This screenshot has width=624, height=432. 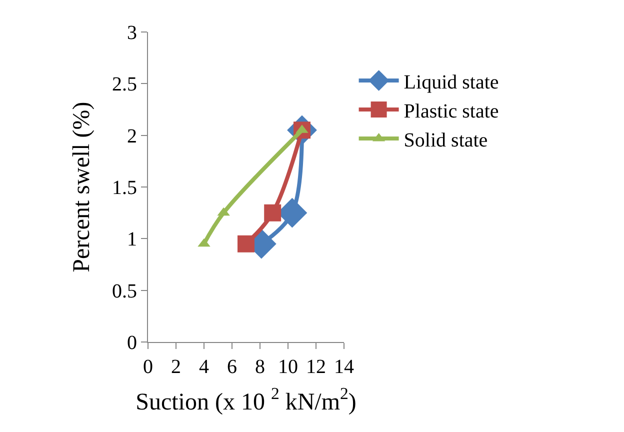 What do you see at coordinates (204, 367) in the screenshot?
I see `x-tick-label: 4` at bounding box center [204, 367].